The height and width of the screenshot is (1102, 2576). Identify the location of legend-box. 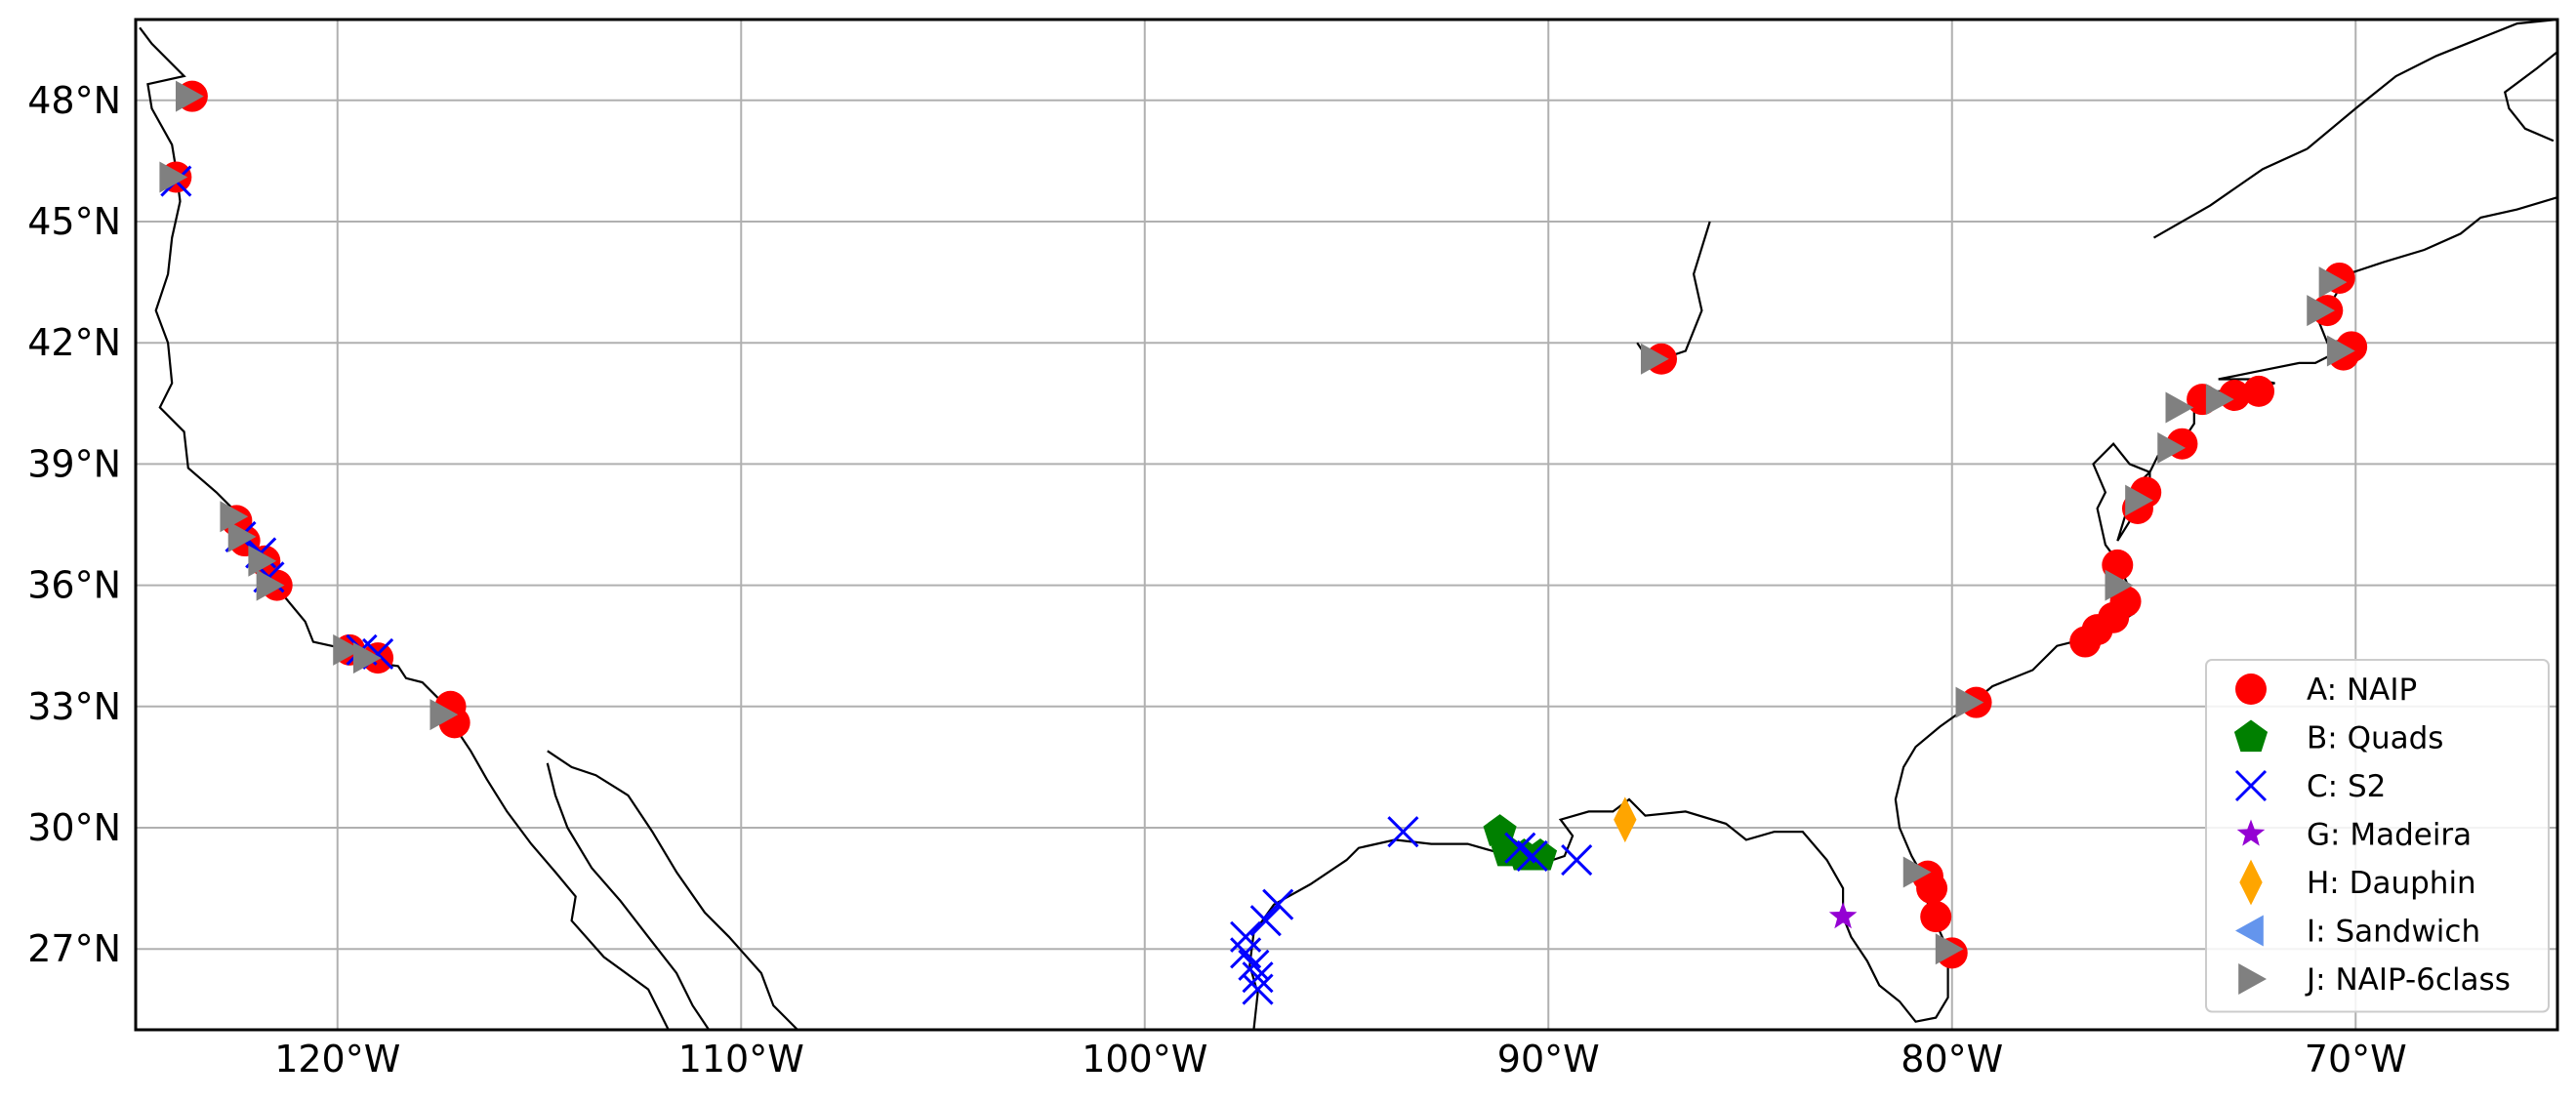
(2377, 836).